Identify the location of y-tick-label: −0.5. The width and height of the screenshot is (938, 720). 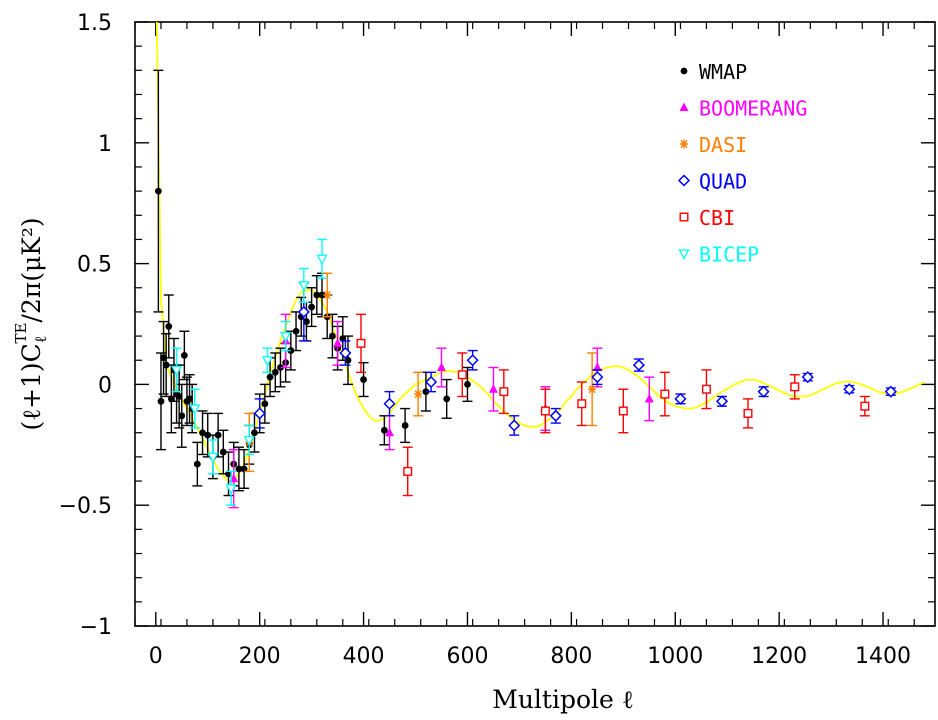
(85, 506).